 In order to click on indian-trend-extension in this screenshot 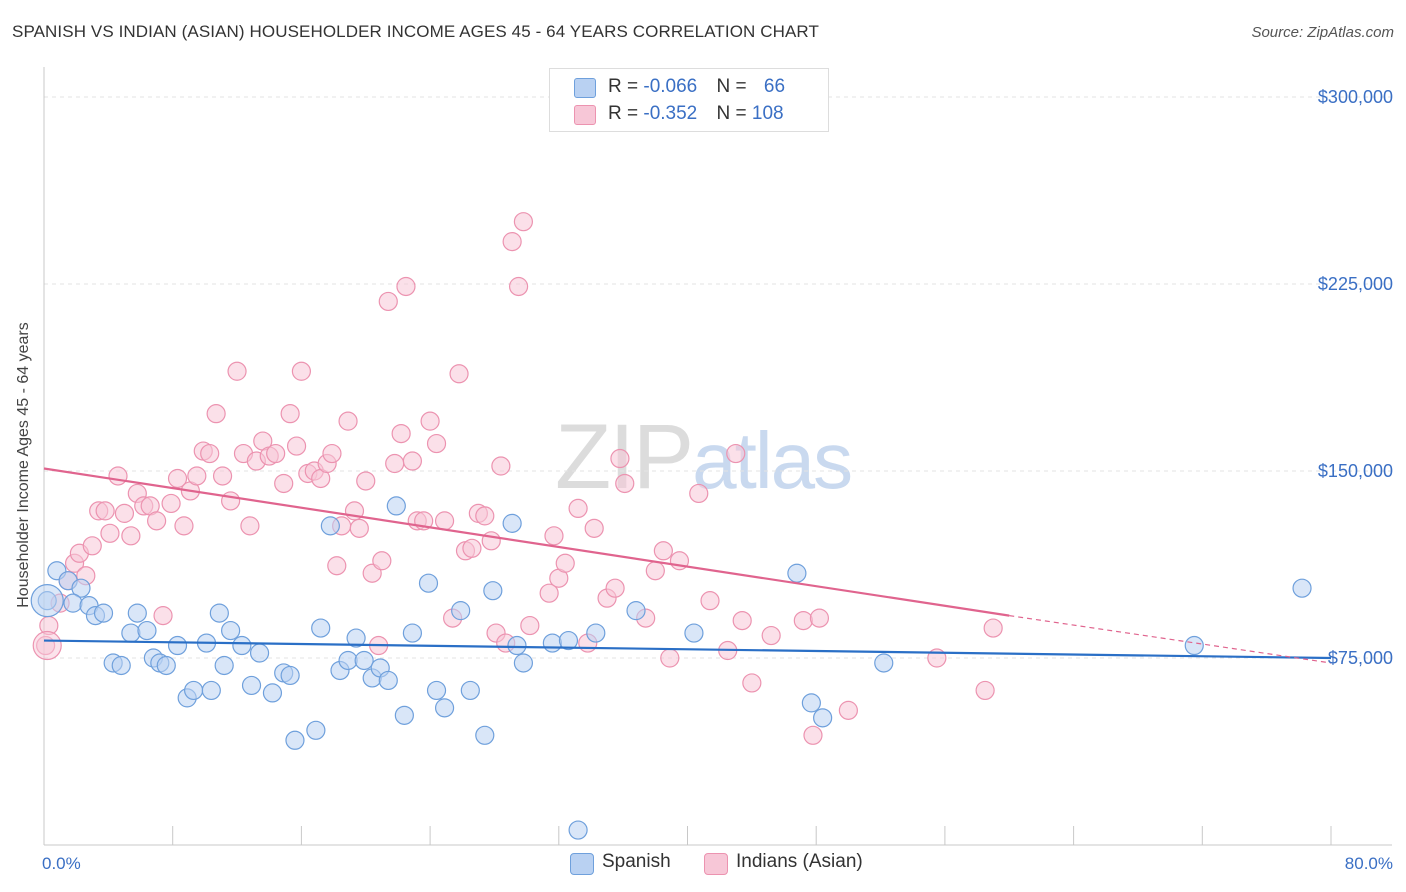, I will do `click(1170, 639)`.